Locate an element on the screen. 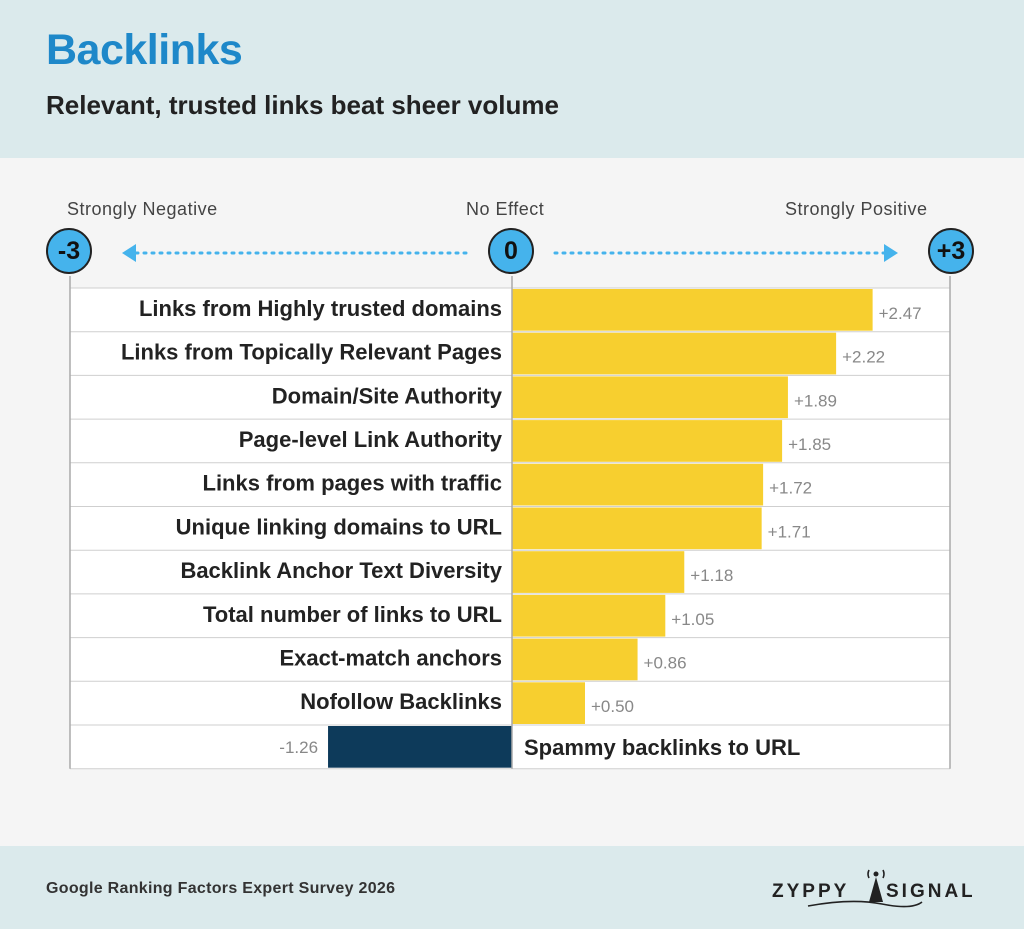 Image resolution: width=1024 pixels, height=929 pixels. logo-text-left: ZYPPY is located at coordinates (810, 891).